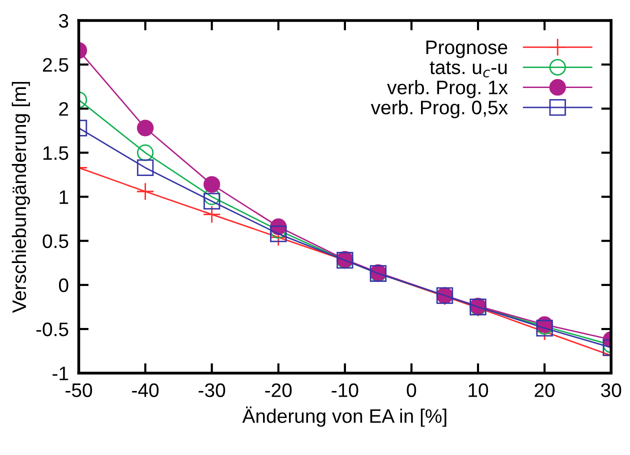 The image size is (630, 455). What do you see at coordinates (344, 416) in the screenshot?
I see `x-axis-title: Änderung von EA in [%]` at bounding box center [344, 416].